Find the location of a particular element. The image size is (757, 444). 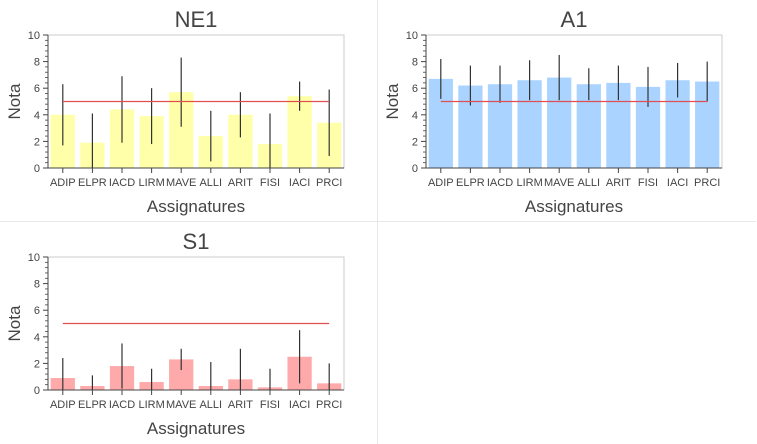

chart-title: NE1 is located at coordinates (196, 19).